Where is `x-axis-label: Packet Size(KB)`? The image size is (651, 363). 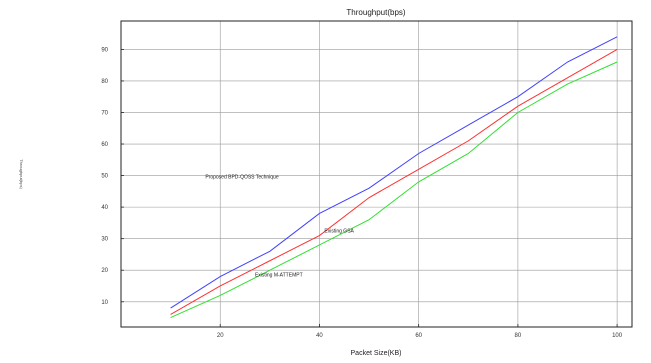
x-axis-label: Packet Size(KB) is located at coordinates (376, 353).